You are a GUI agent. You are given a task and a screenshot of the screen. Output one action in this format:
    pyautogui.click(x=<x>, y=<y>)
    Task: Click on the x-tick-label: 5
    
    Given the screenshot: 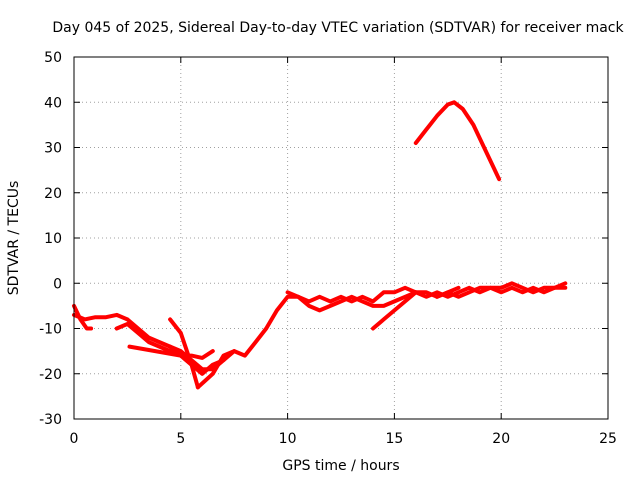 What is the action you would take?
    pyautogui.click(x=180, y=439)
    